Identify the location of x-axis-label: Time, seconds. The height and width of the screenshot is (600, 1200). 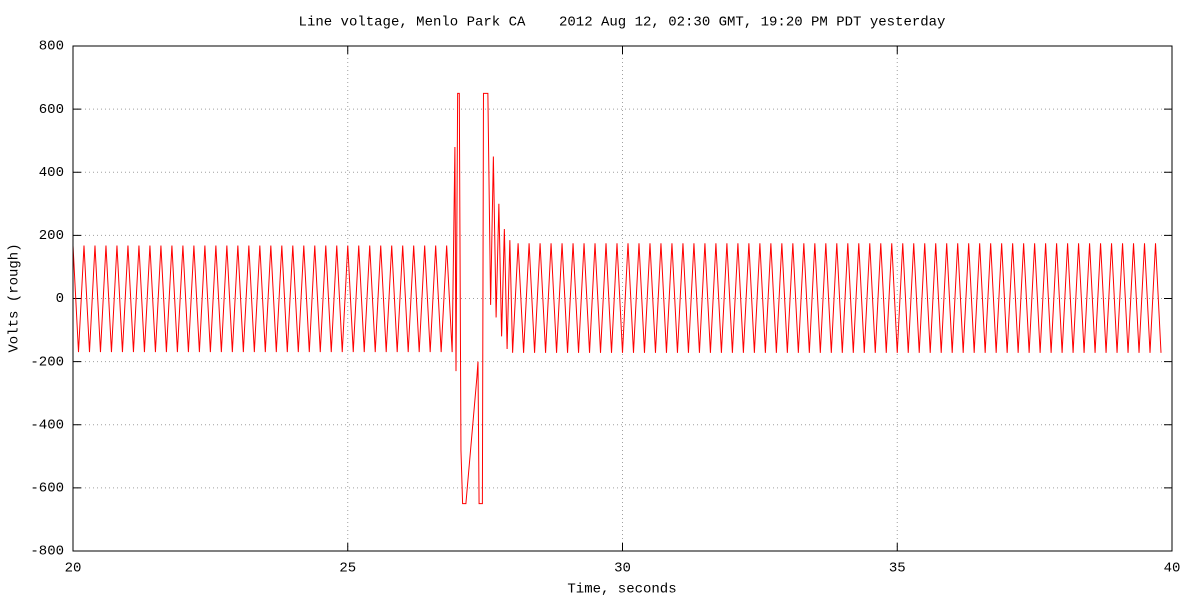
(621, 590).